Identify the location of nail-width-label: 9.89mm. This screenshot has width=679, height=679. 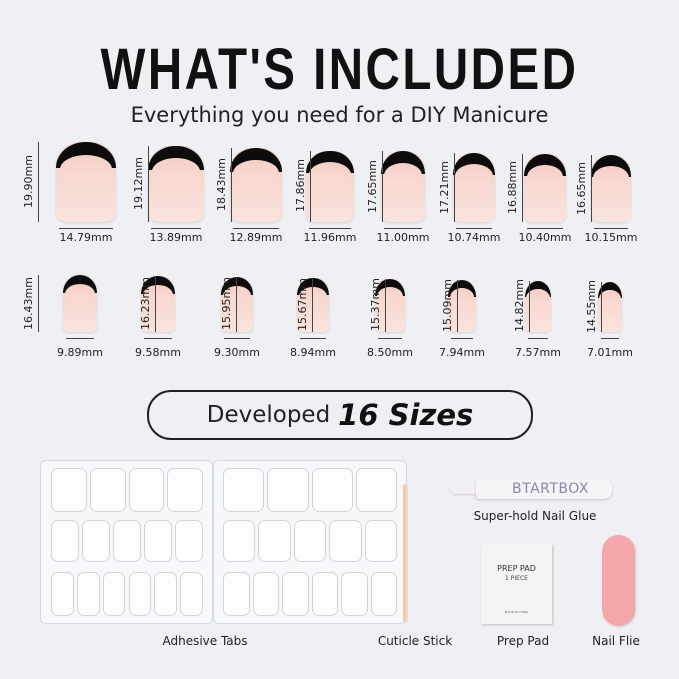
(80, 352).